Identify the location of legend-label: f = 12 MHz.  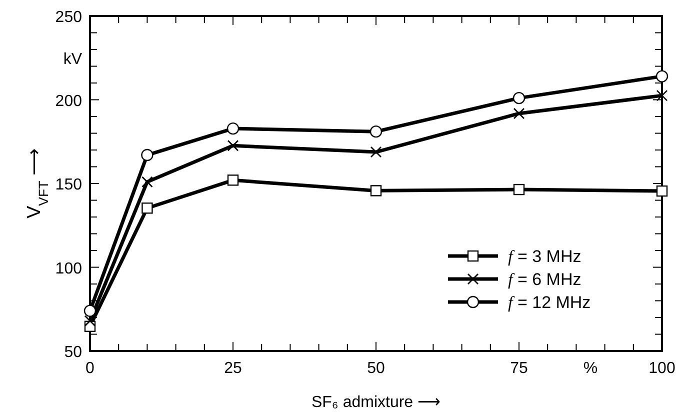
(549, 302).